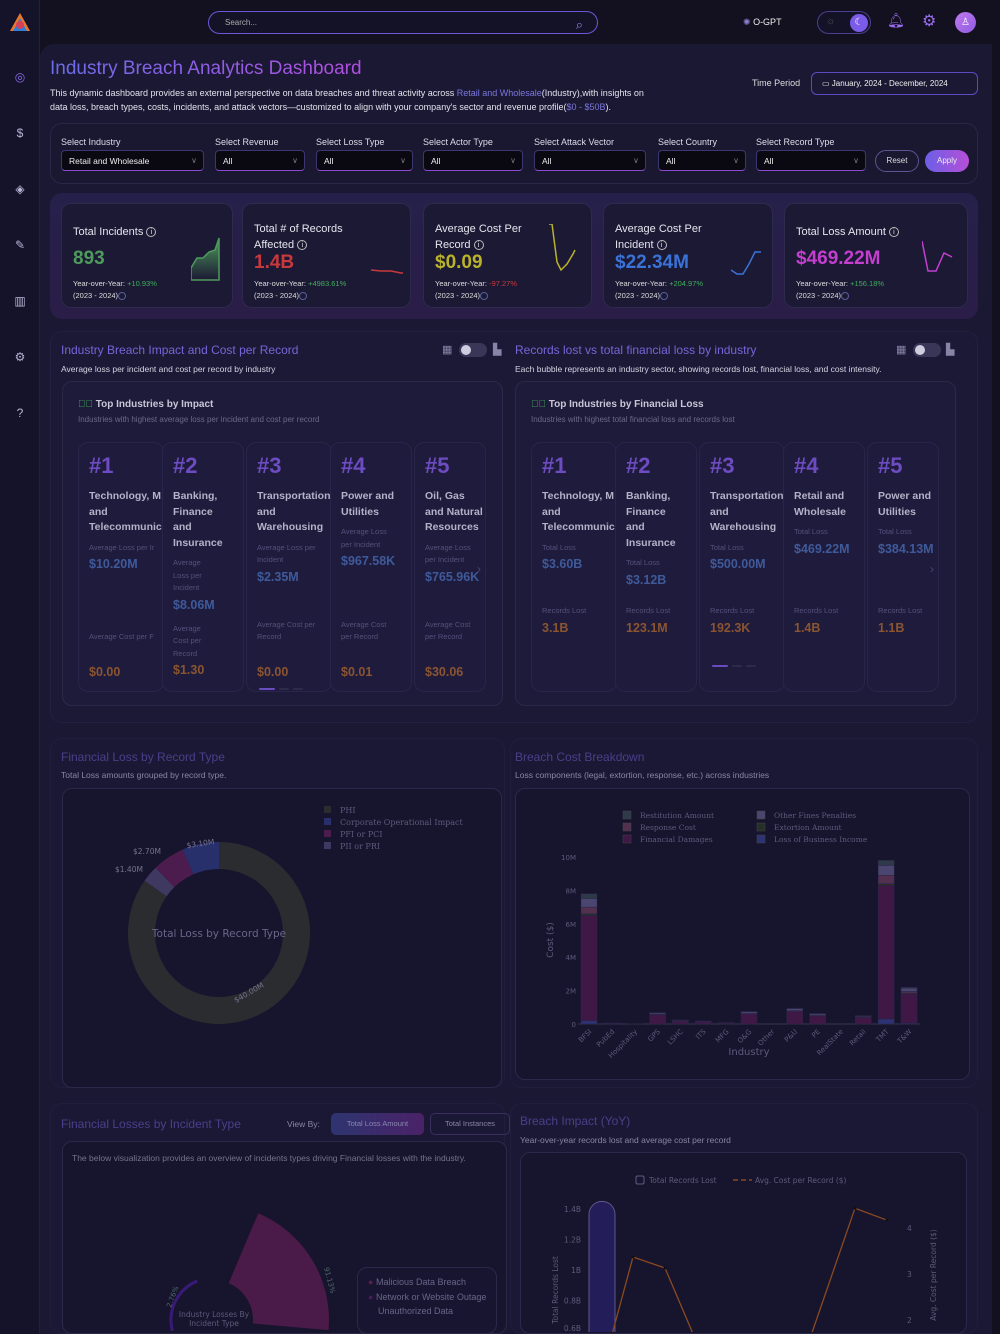 This screenshot has height=1334, width=1000. What do you see at coordinates (927, 350) in the screenshot?
I see `records-view-toggle` at bounding box center [927, 350].